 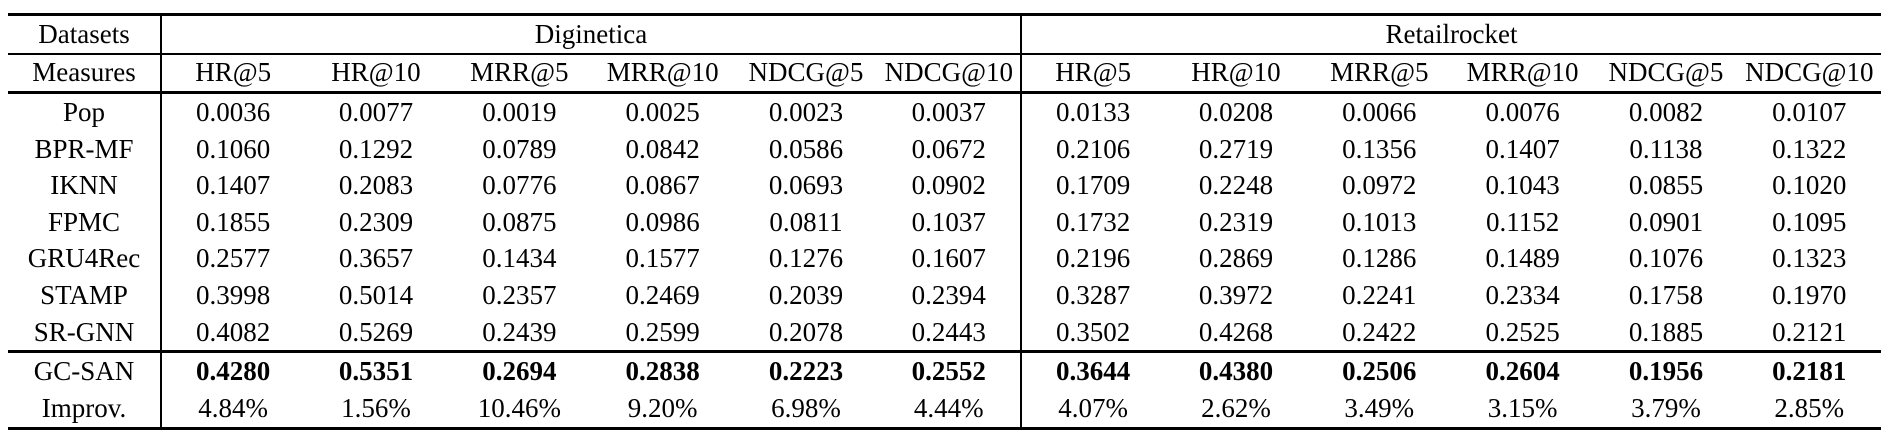 What do you see at coordinates (806, 294) in the screenshot?
I see `value-cell-stamp-diginetica-ndcg5: 0.2039` at bounding box center [806, 294].